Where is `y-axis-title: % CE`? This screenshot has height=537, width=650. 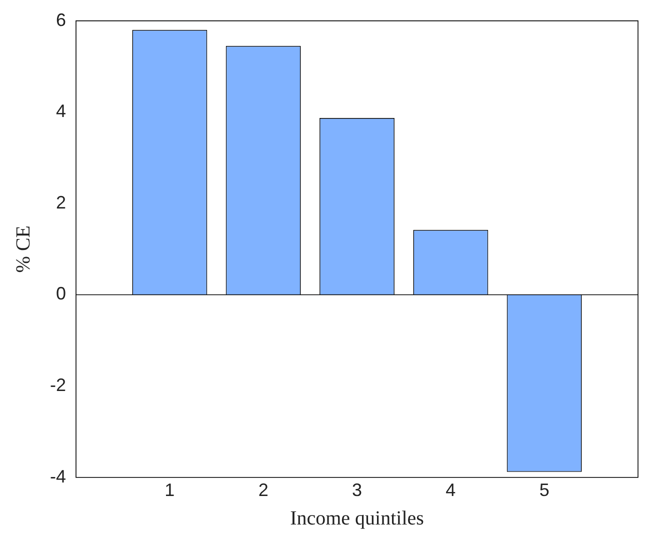 y-axis-title: % CE is located at coordinates (23, 249).